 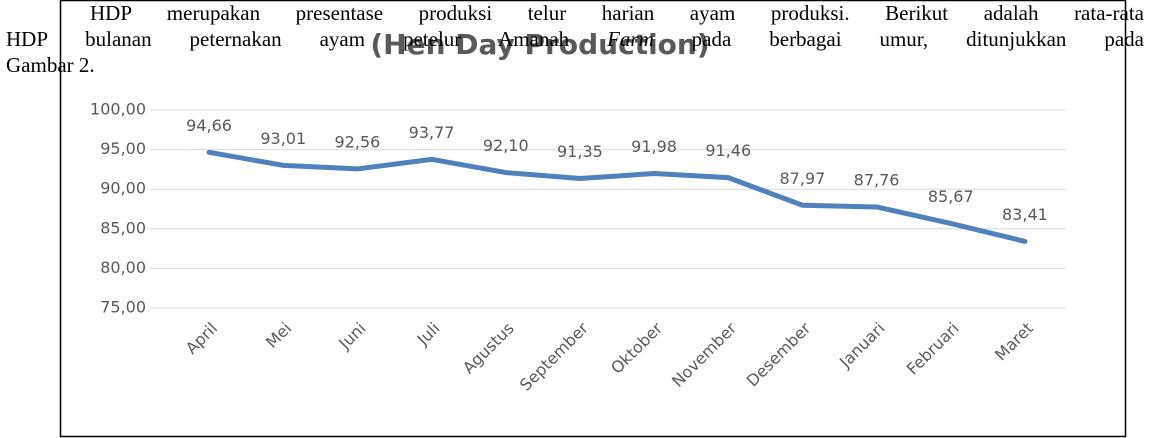 I want to click on x-tick-label: Juli, so click(x=428, y=334).